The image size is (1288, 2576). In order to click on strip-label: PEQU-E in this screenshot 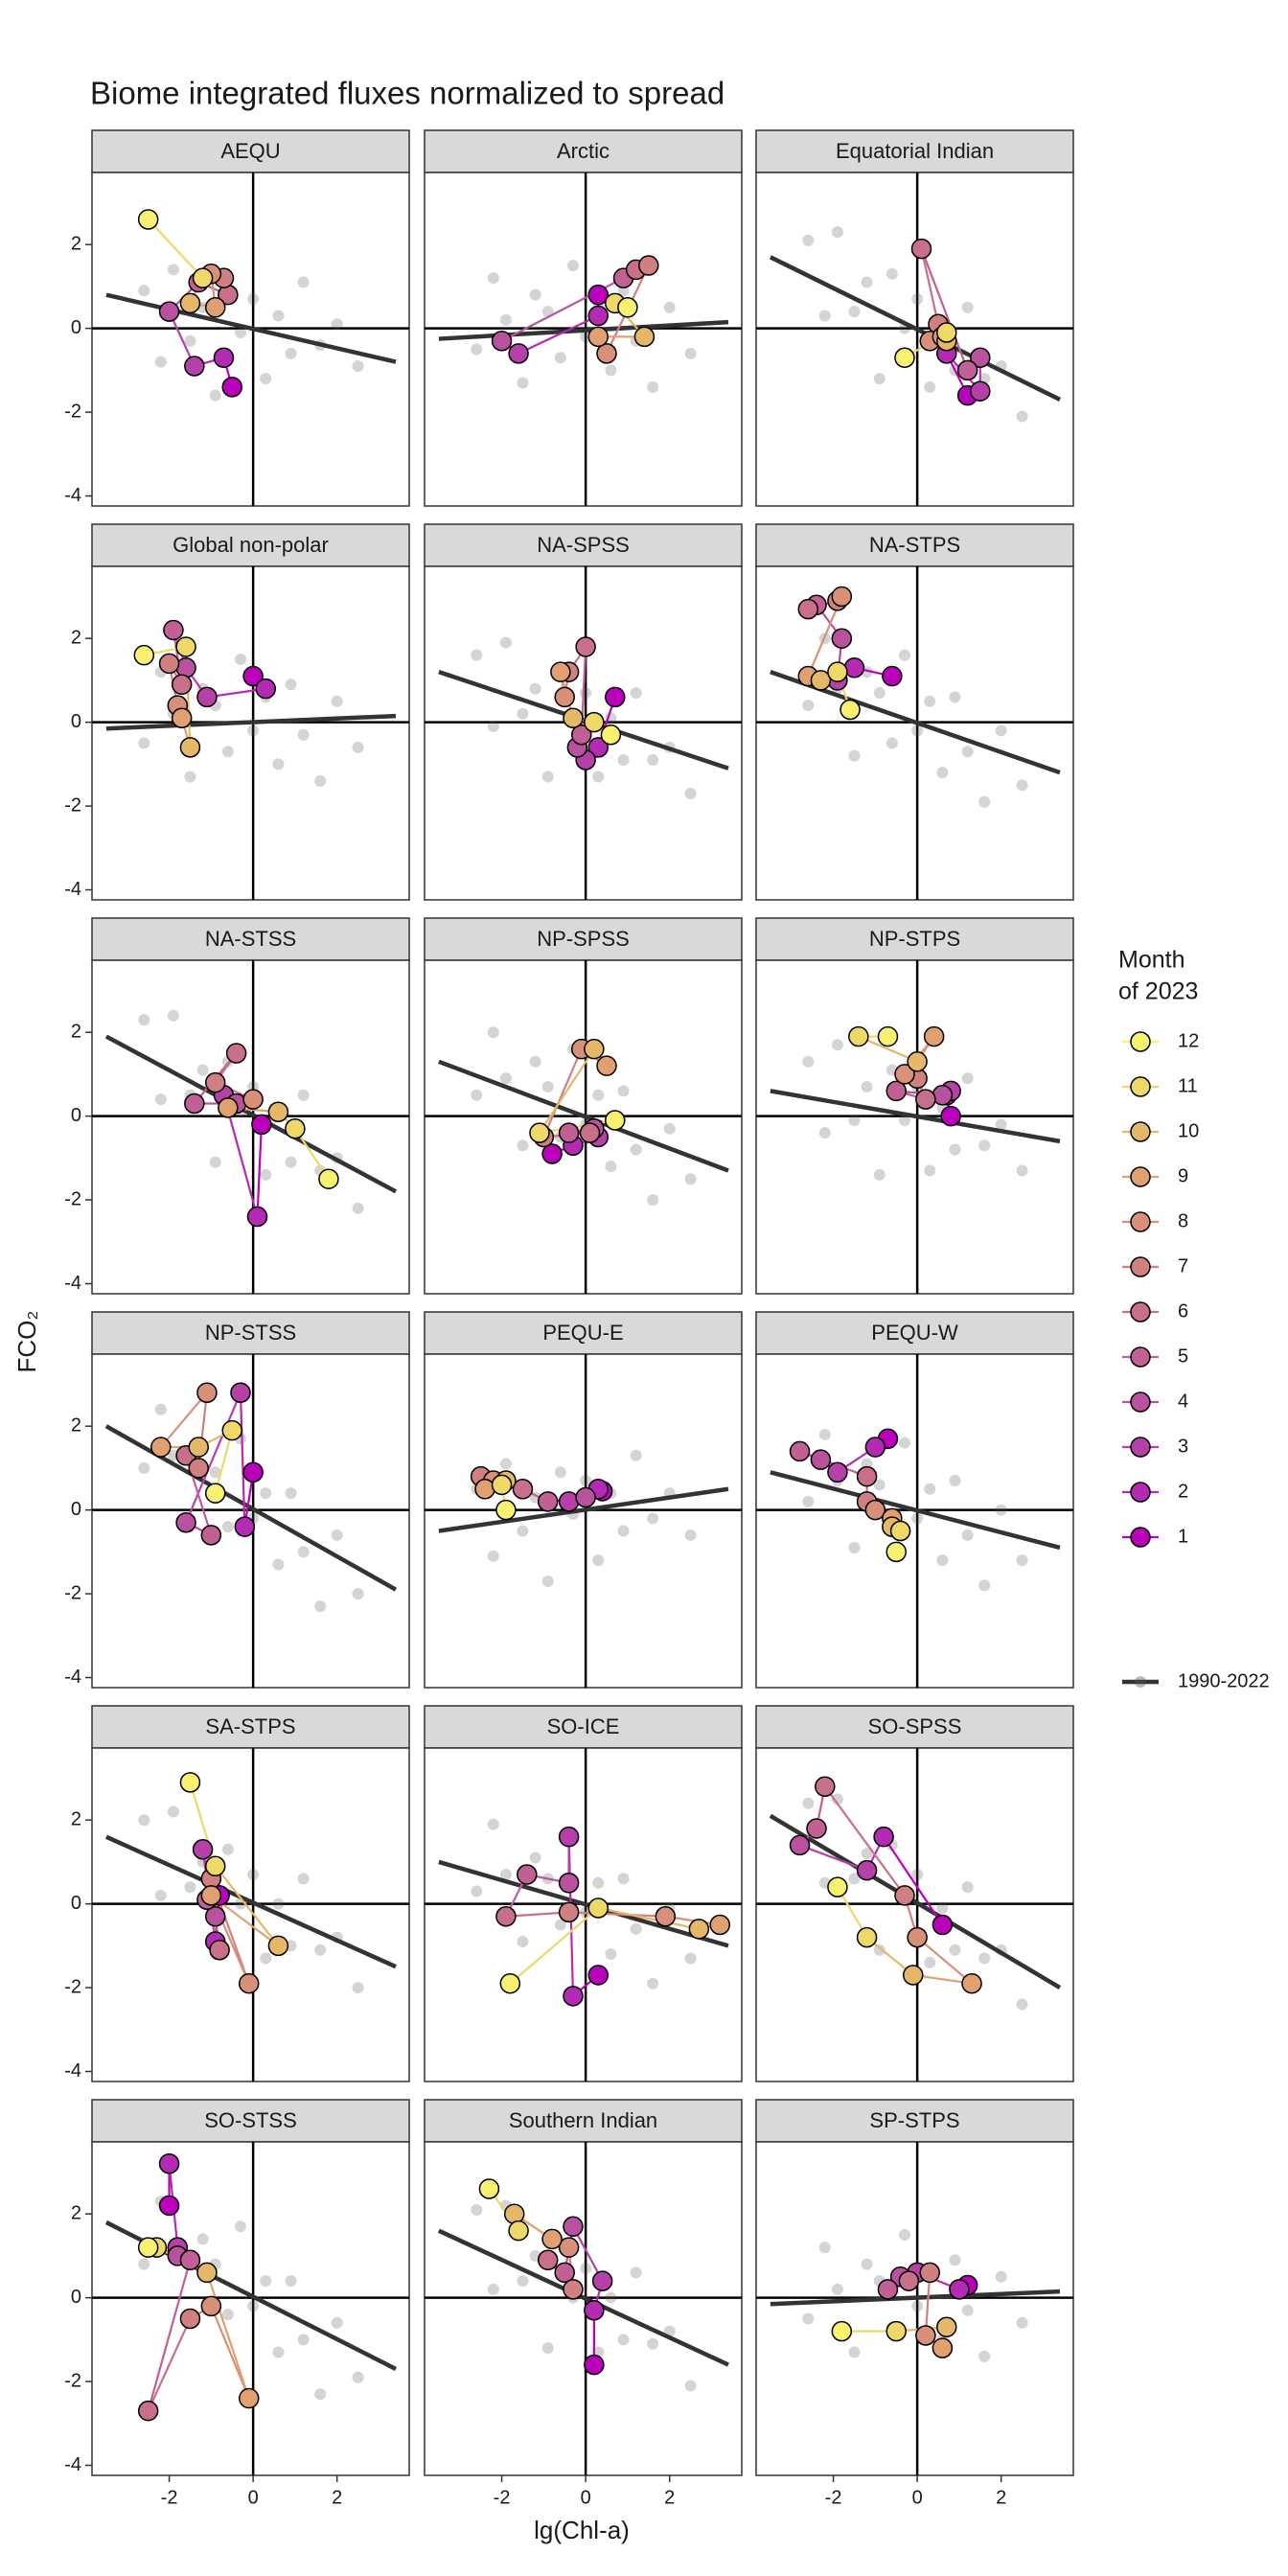, I will do `click(582, 1333)`.